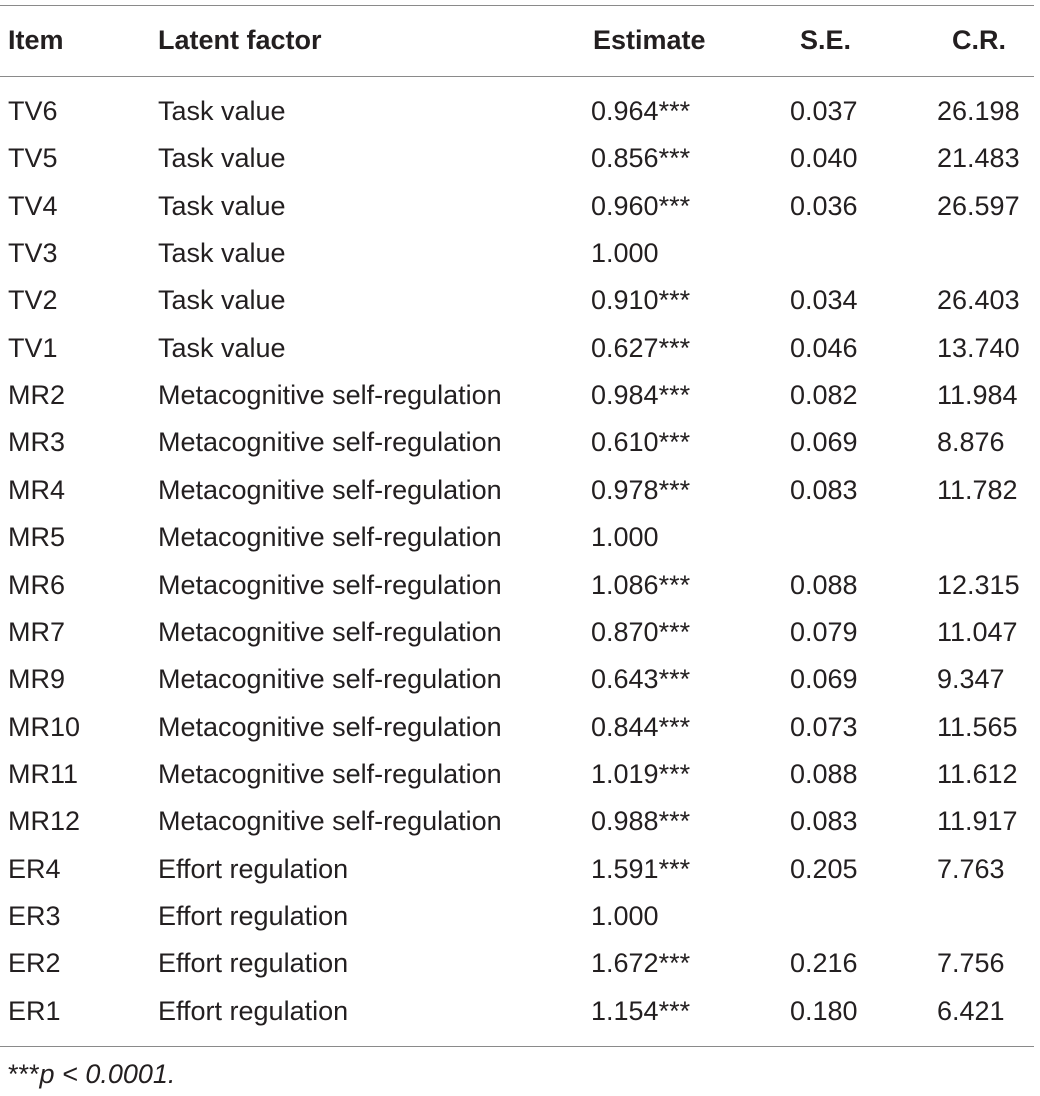  Describe the element at coordinates (824, 963) in the screenshot. I see `cell-se: 0.216` at that location.